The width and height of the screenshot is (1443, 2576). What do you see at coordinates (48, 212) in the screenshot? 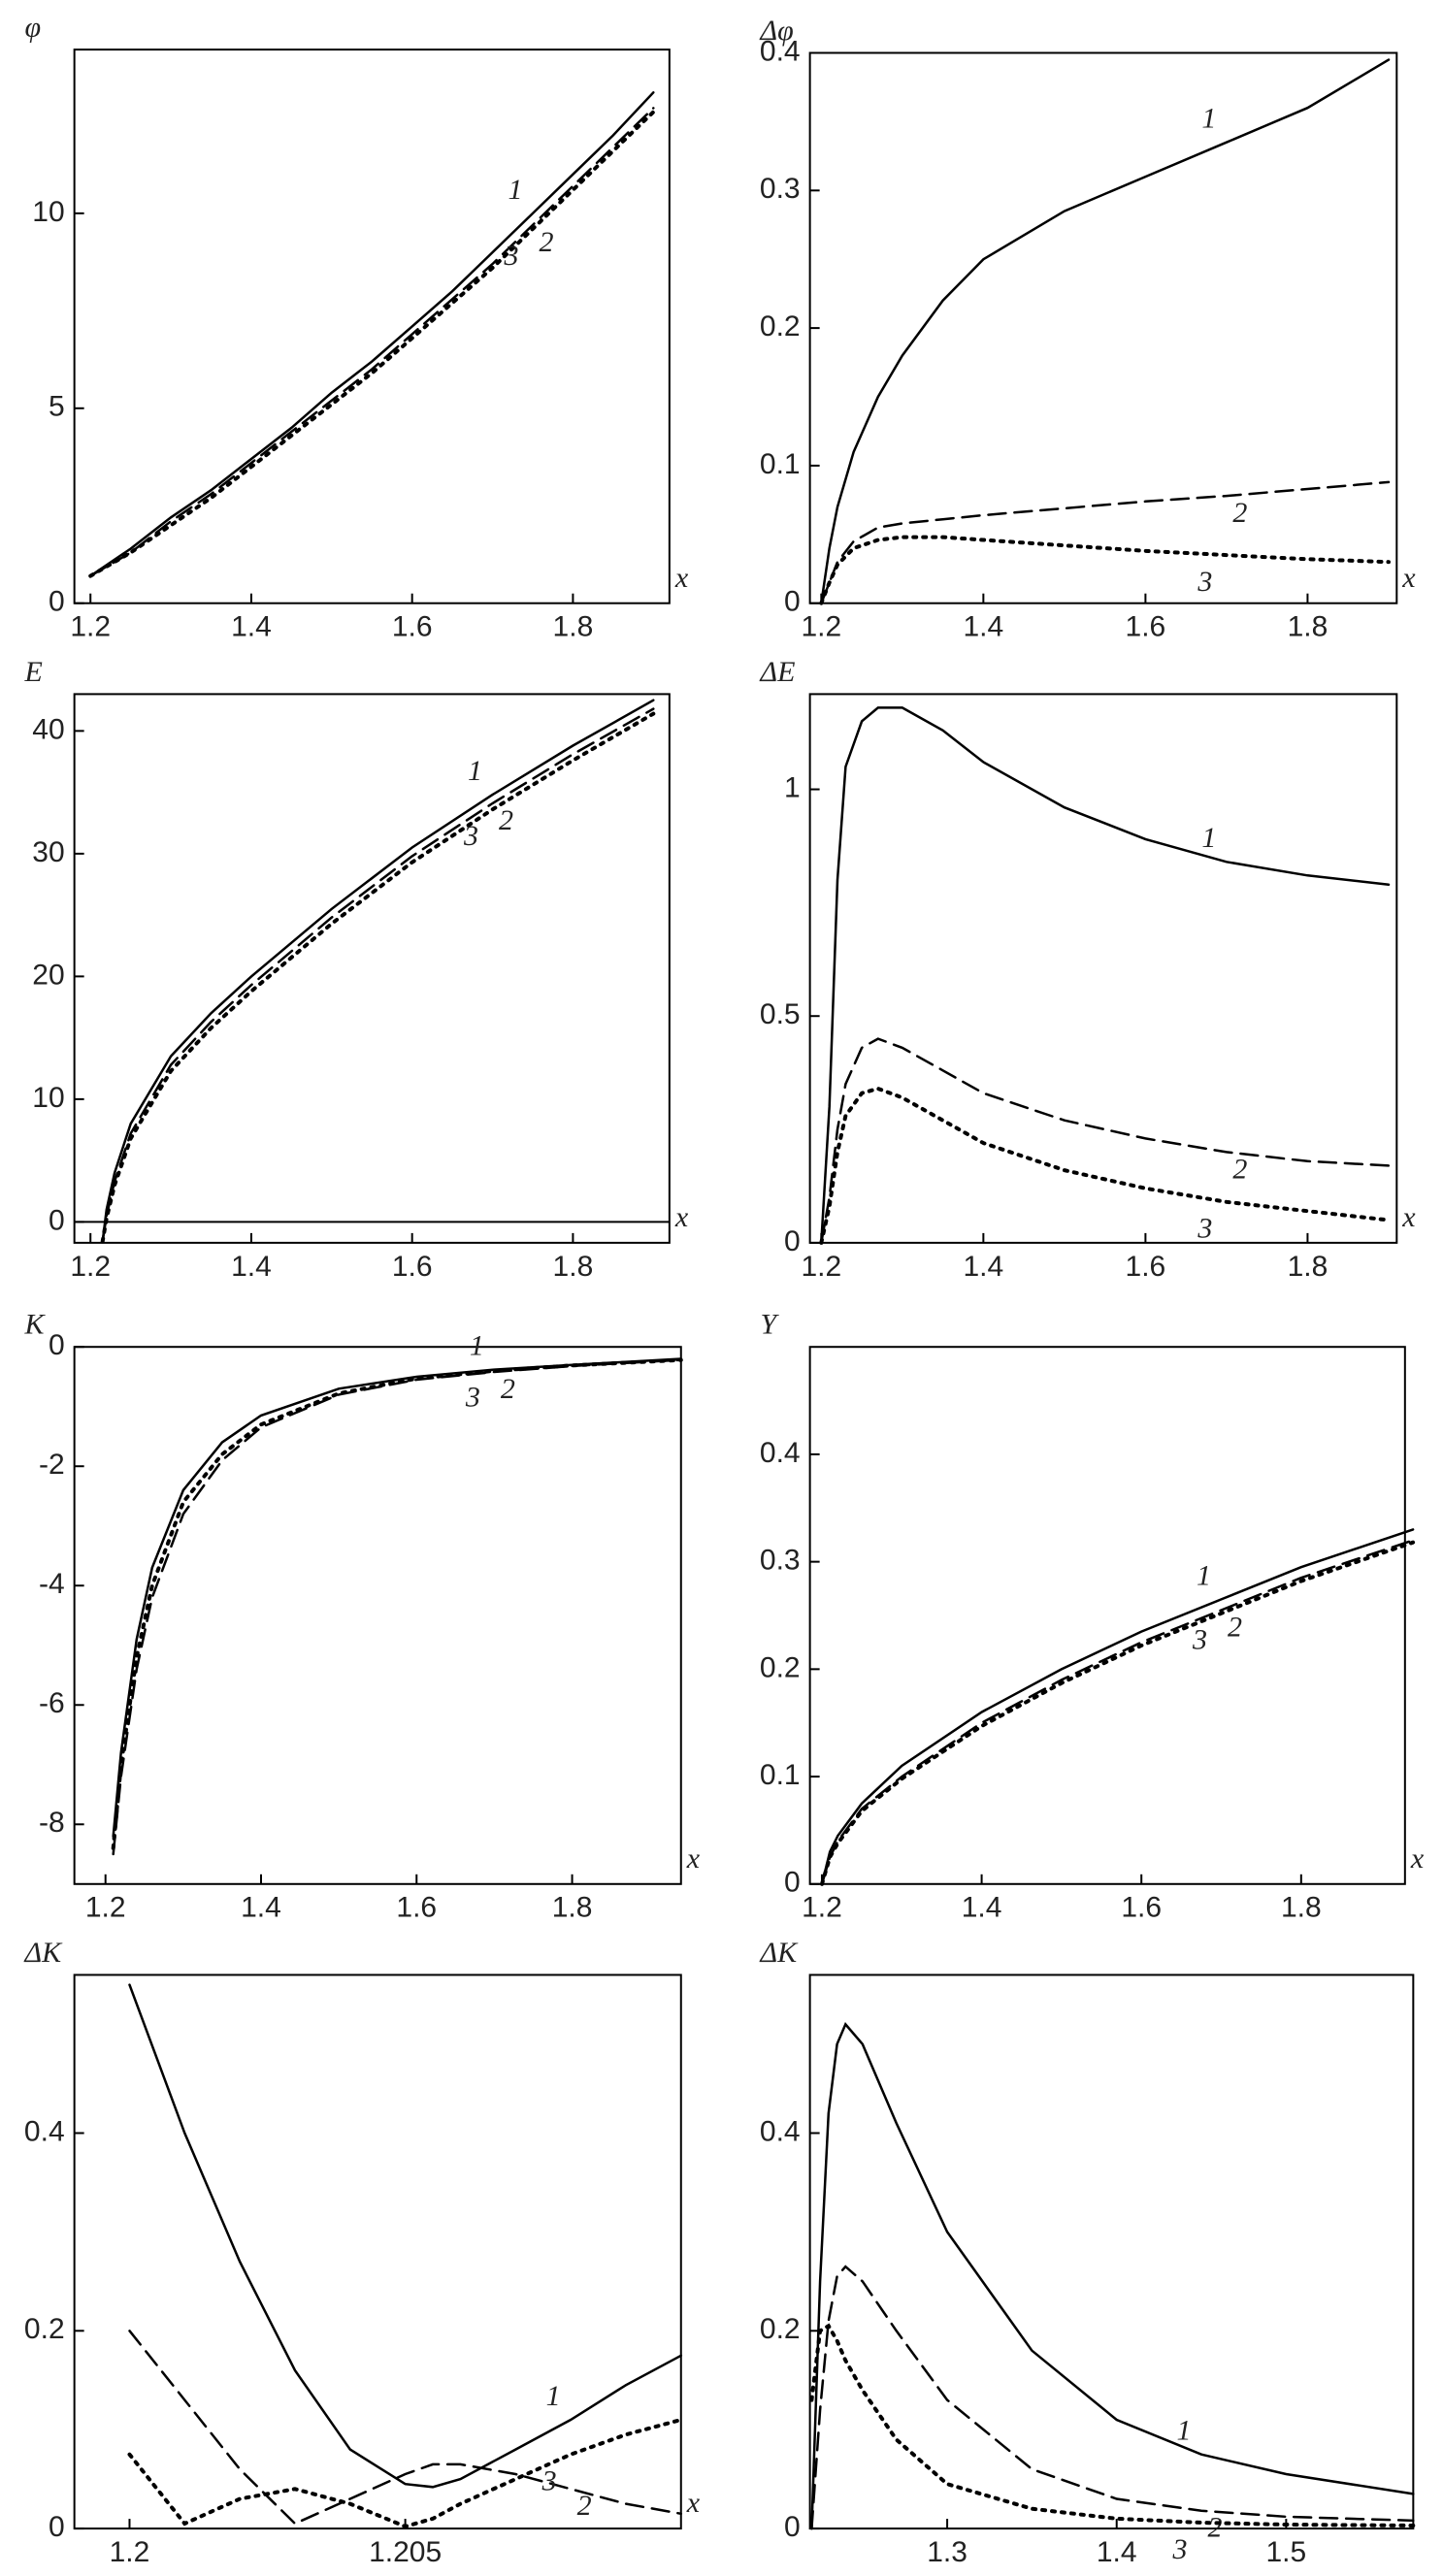
I see `y-tick-label: 10` at bounding box center [48, 212].